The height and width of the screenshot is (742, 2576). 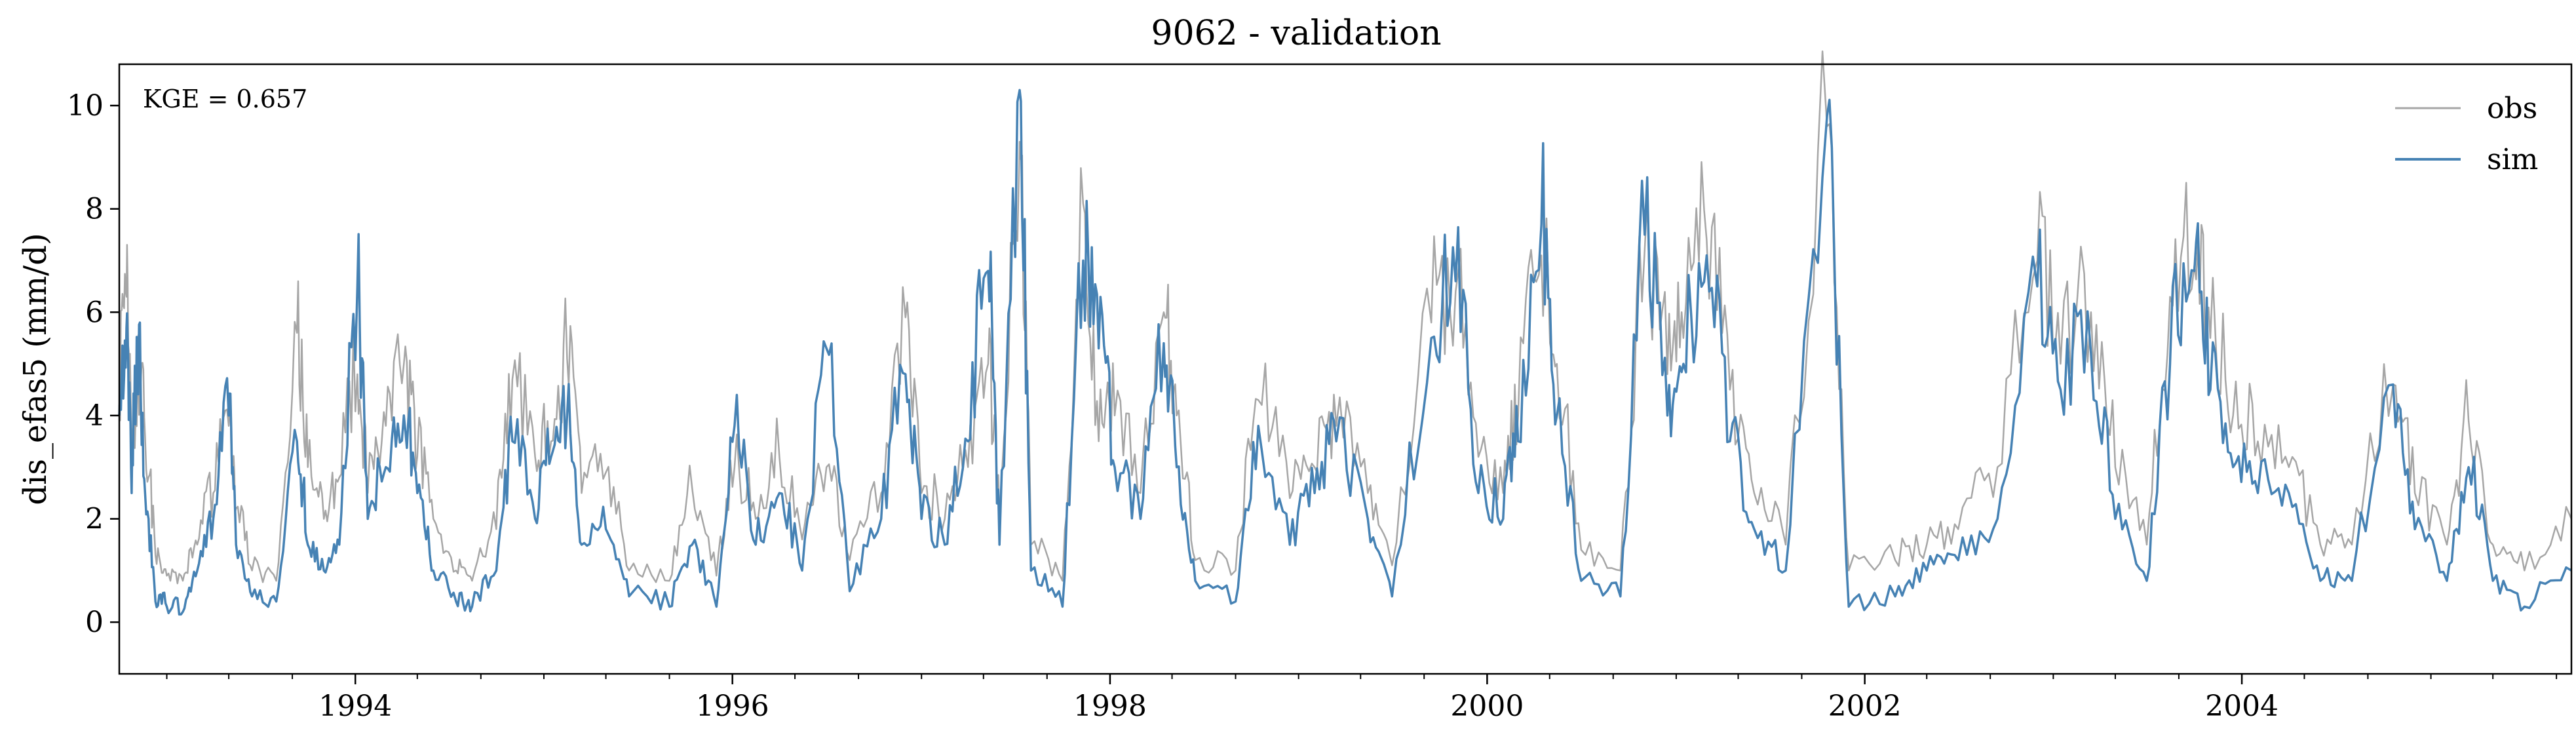 What do you see at coordinates (2466, 134) in the screenshot?
I see `legend: obs sim` at bounding box center [2466, 134].